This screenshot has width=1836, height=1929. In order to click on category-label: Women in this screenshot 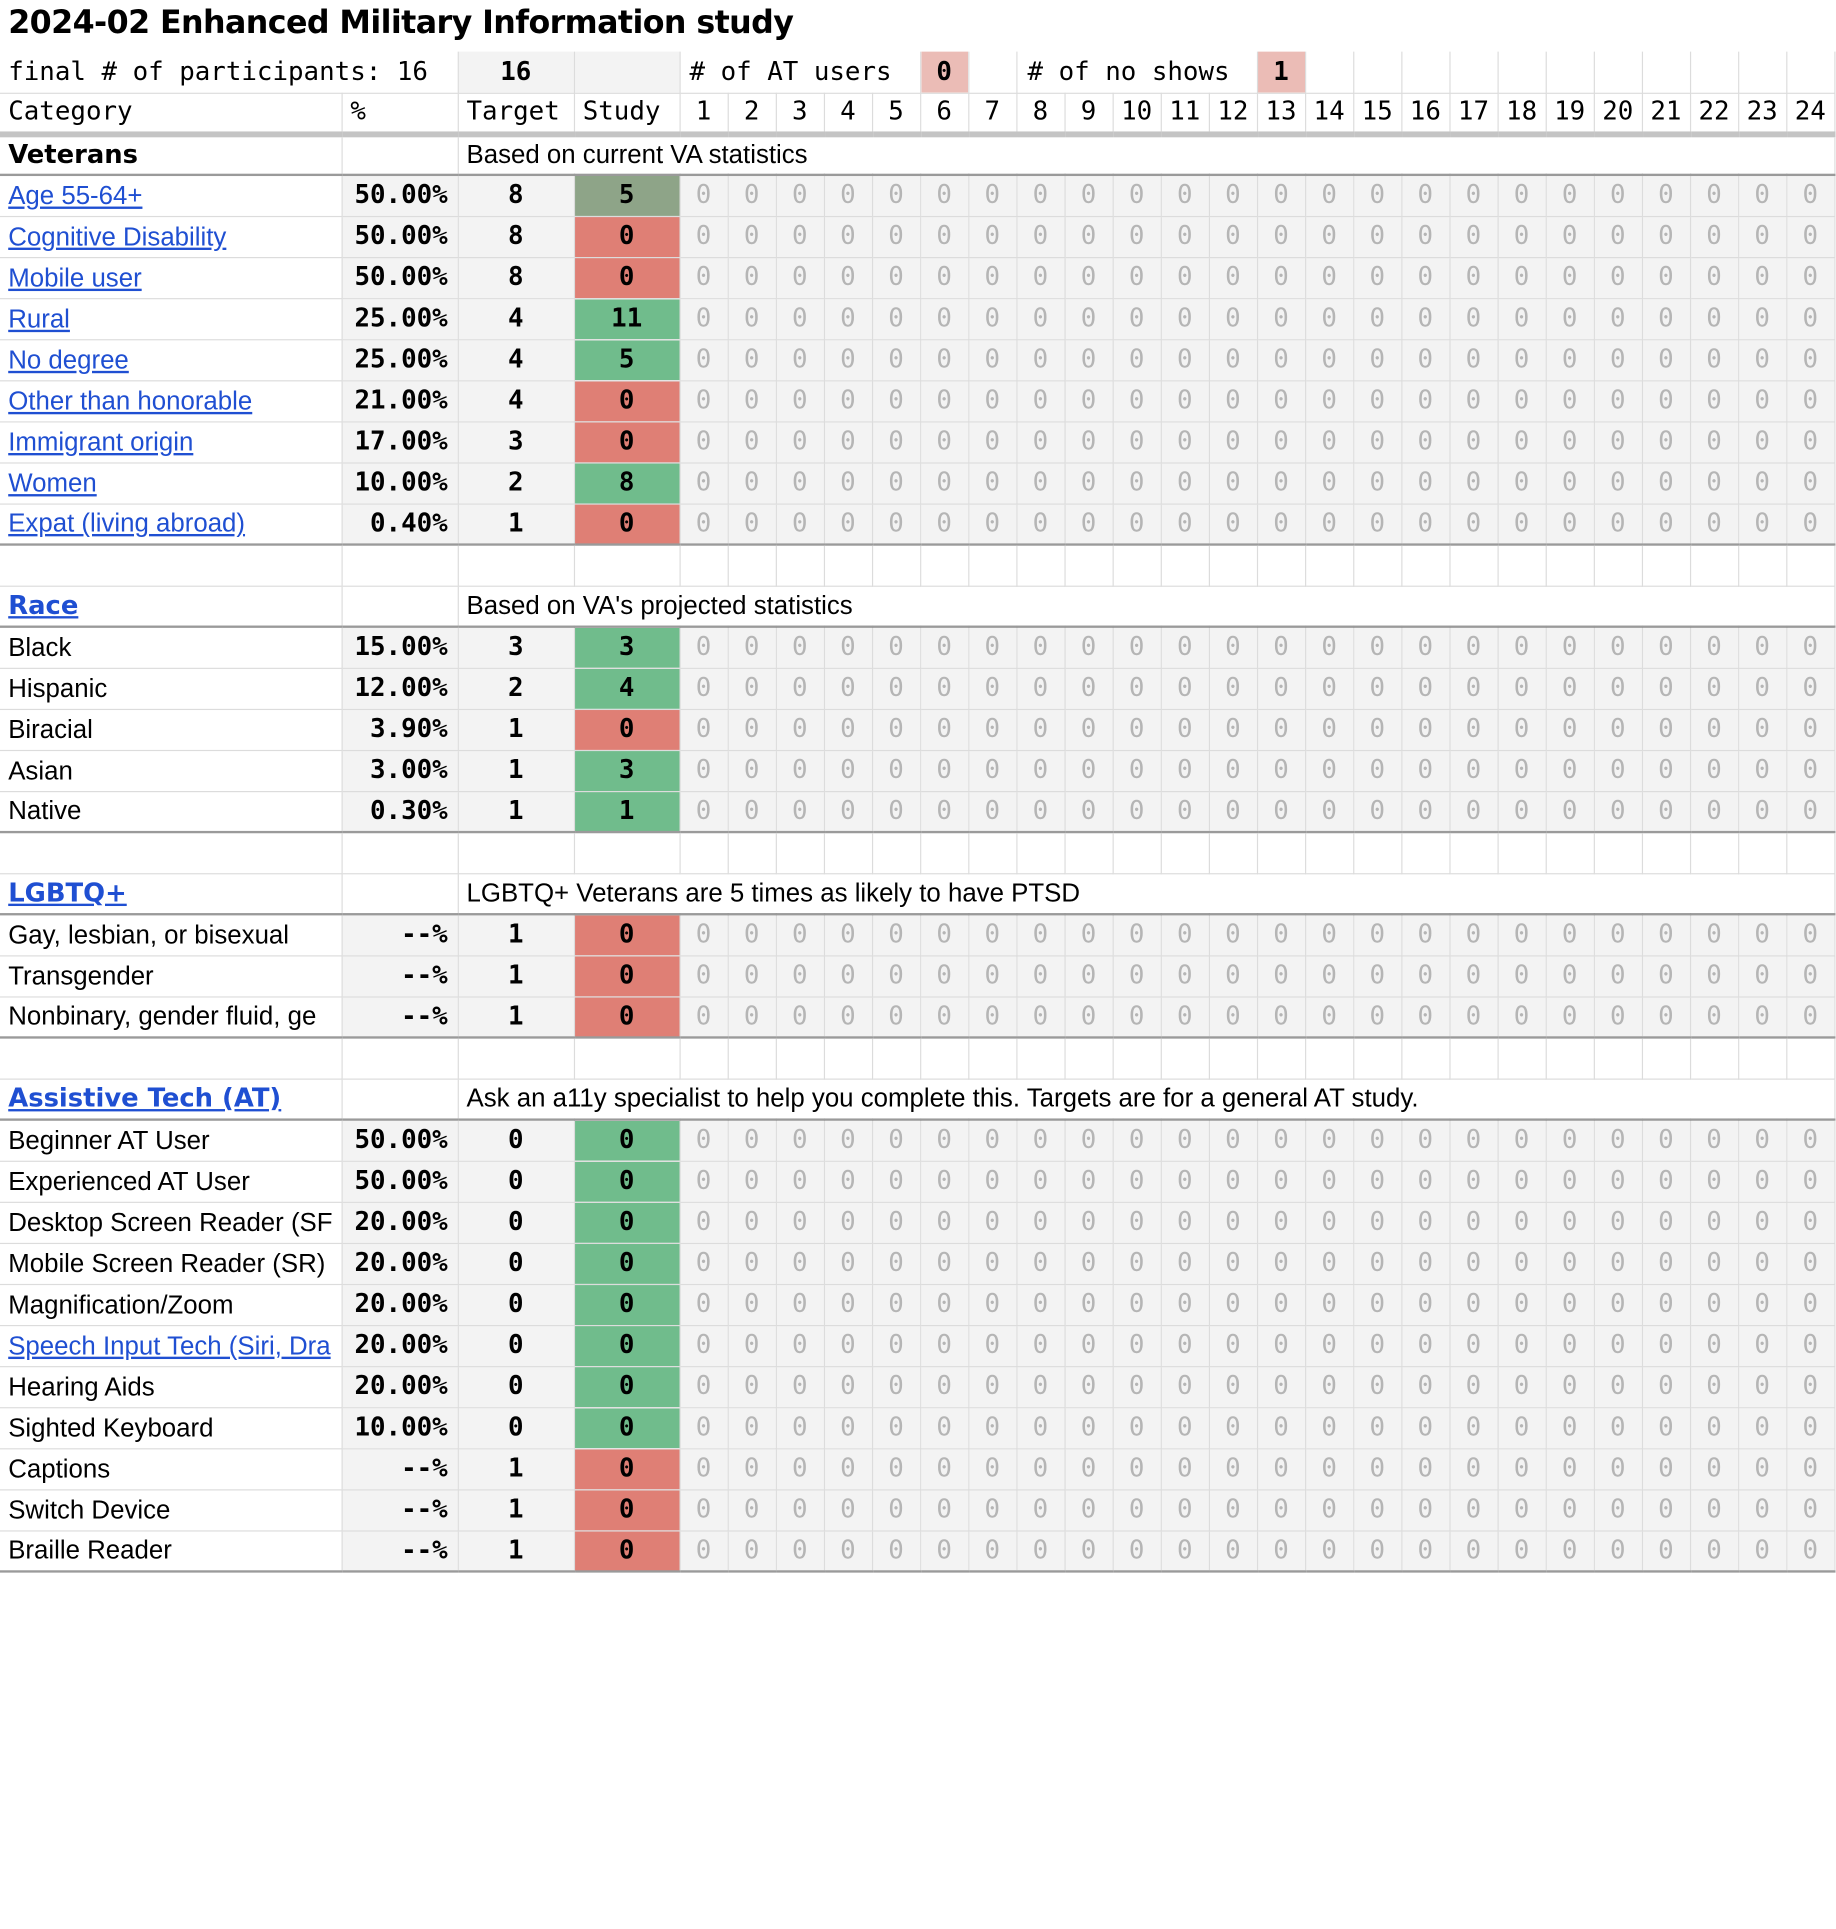, I will do `click(171, 483)`.